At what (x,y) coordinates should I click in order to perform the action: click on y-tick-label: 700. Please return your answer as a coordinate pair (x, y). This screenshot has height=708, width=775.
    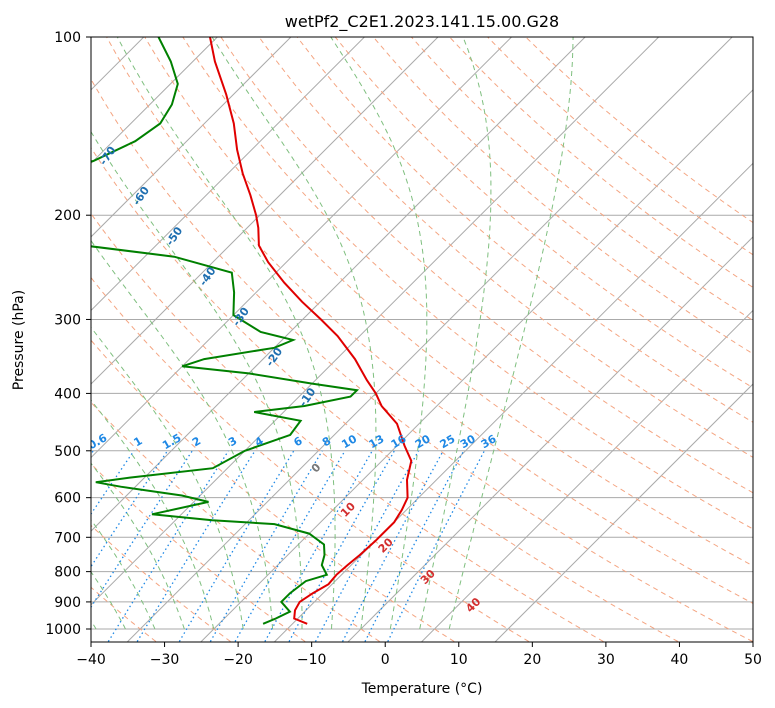
    Looking at the image, I should click on (67, 538).